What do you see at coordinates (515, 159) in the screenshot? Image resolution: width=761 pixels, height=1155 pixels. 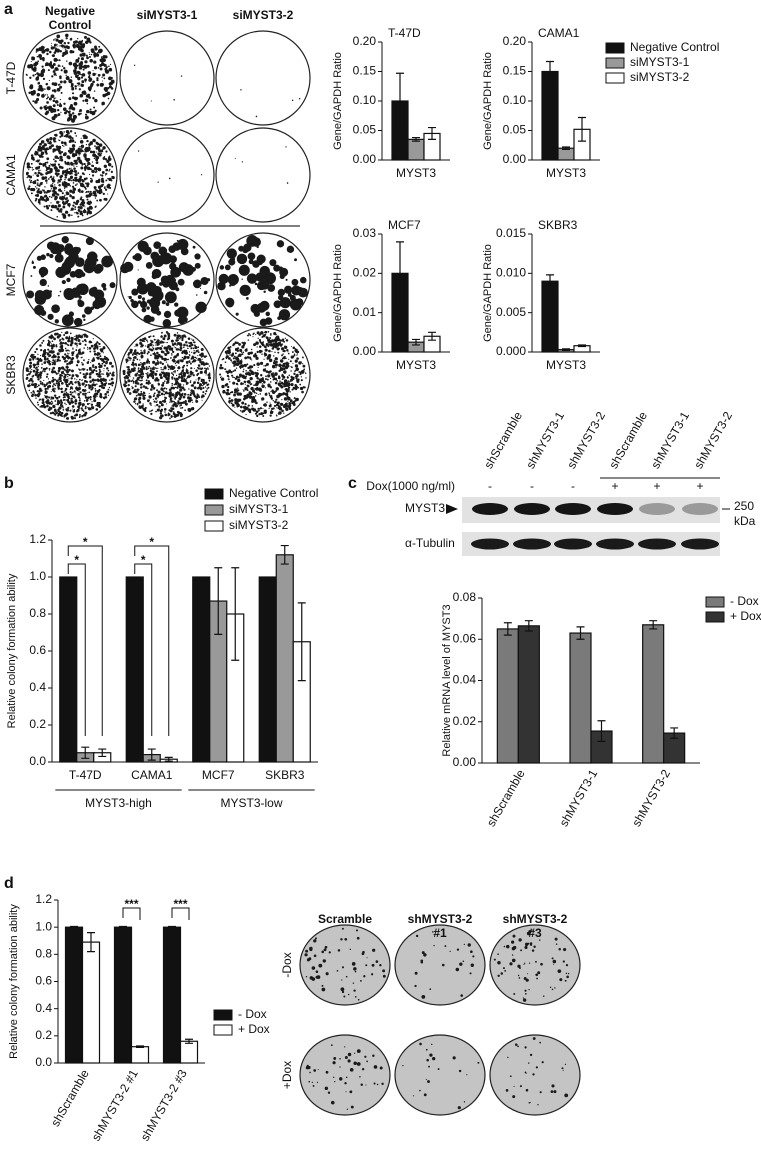 I see `y-tick-label: 0.00` at bounding box center [515, 159].